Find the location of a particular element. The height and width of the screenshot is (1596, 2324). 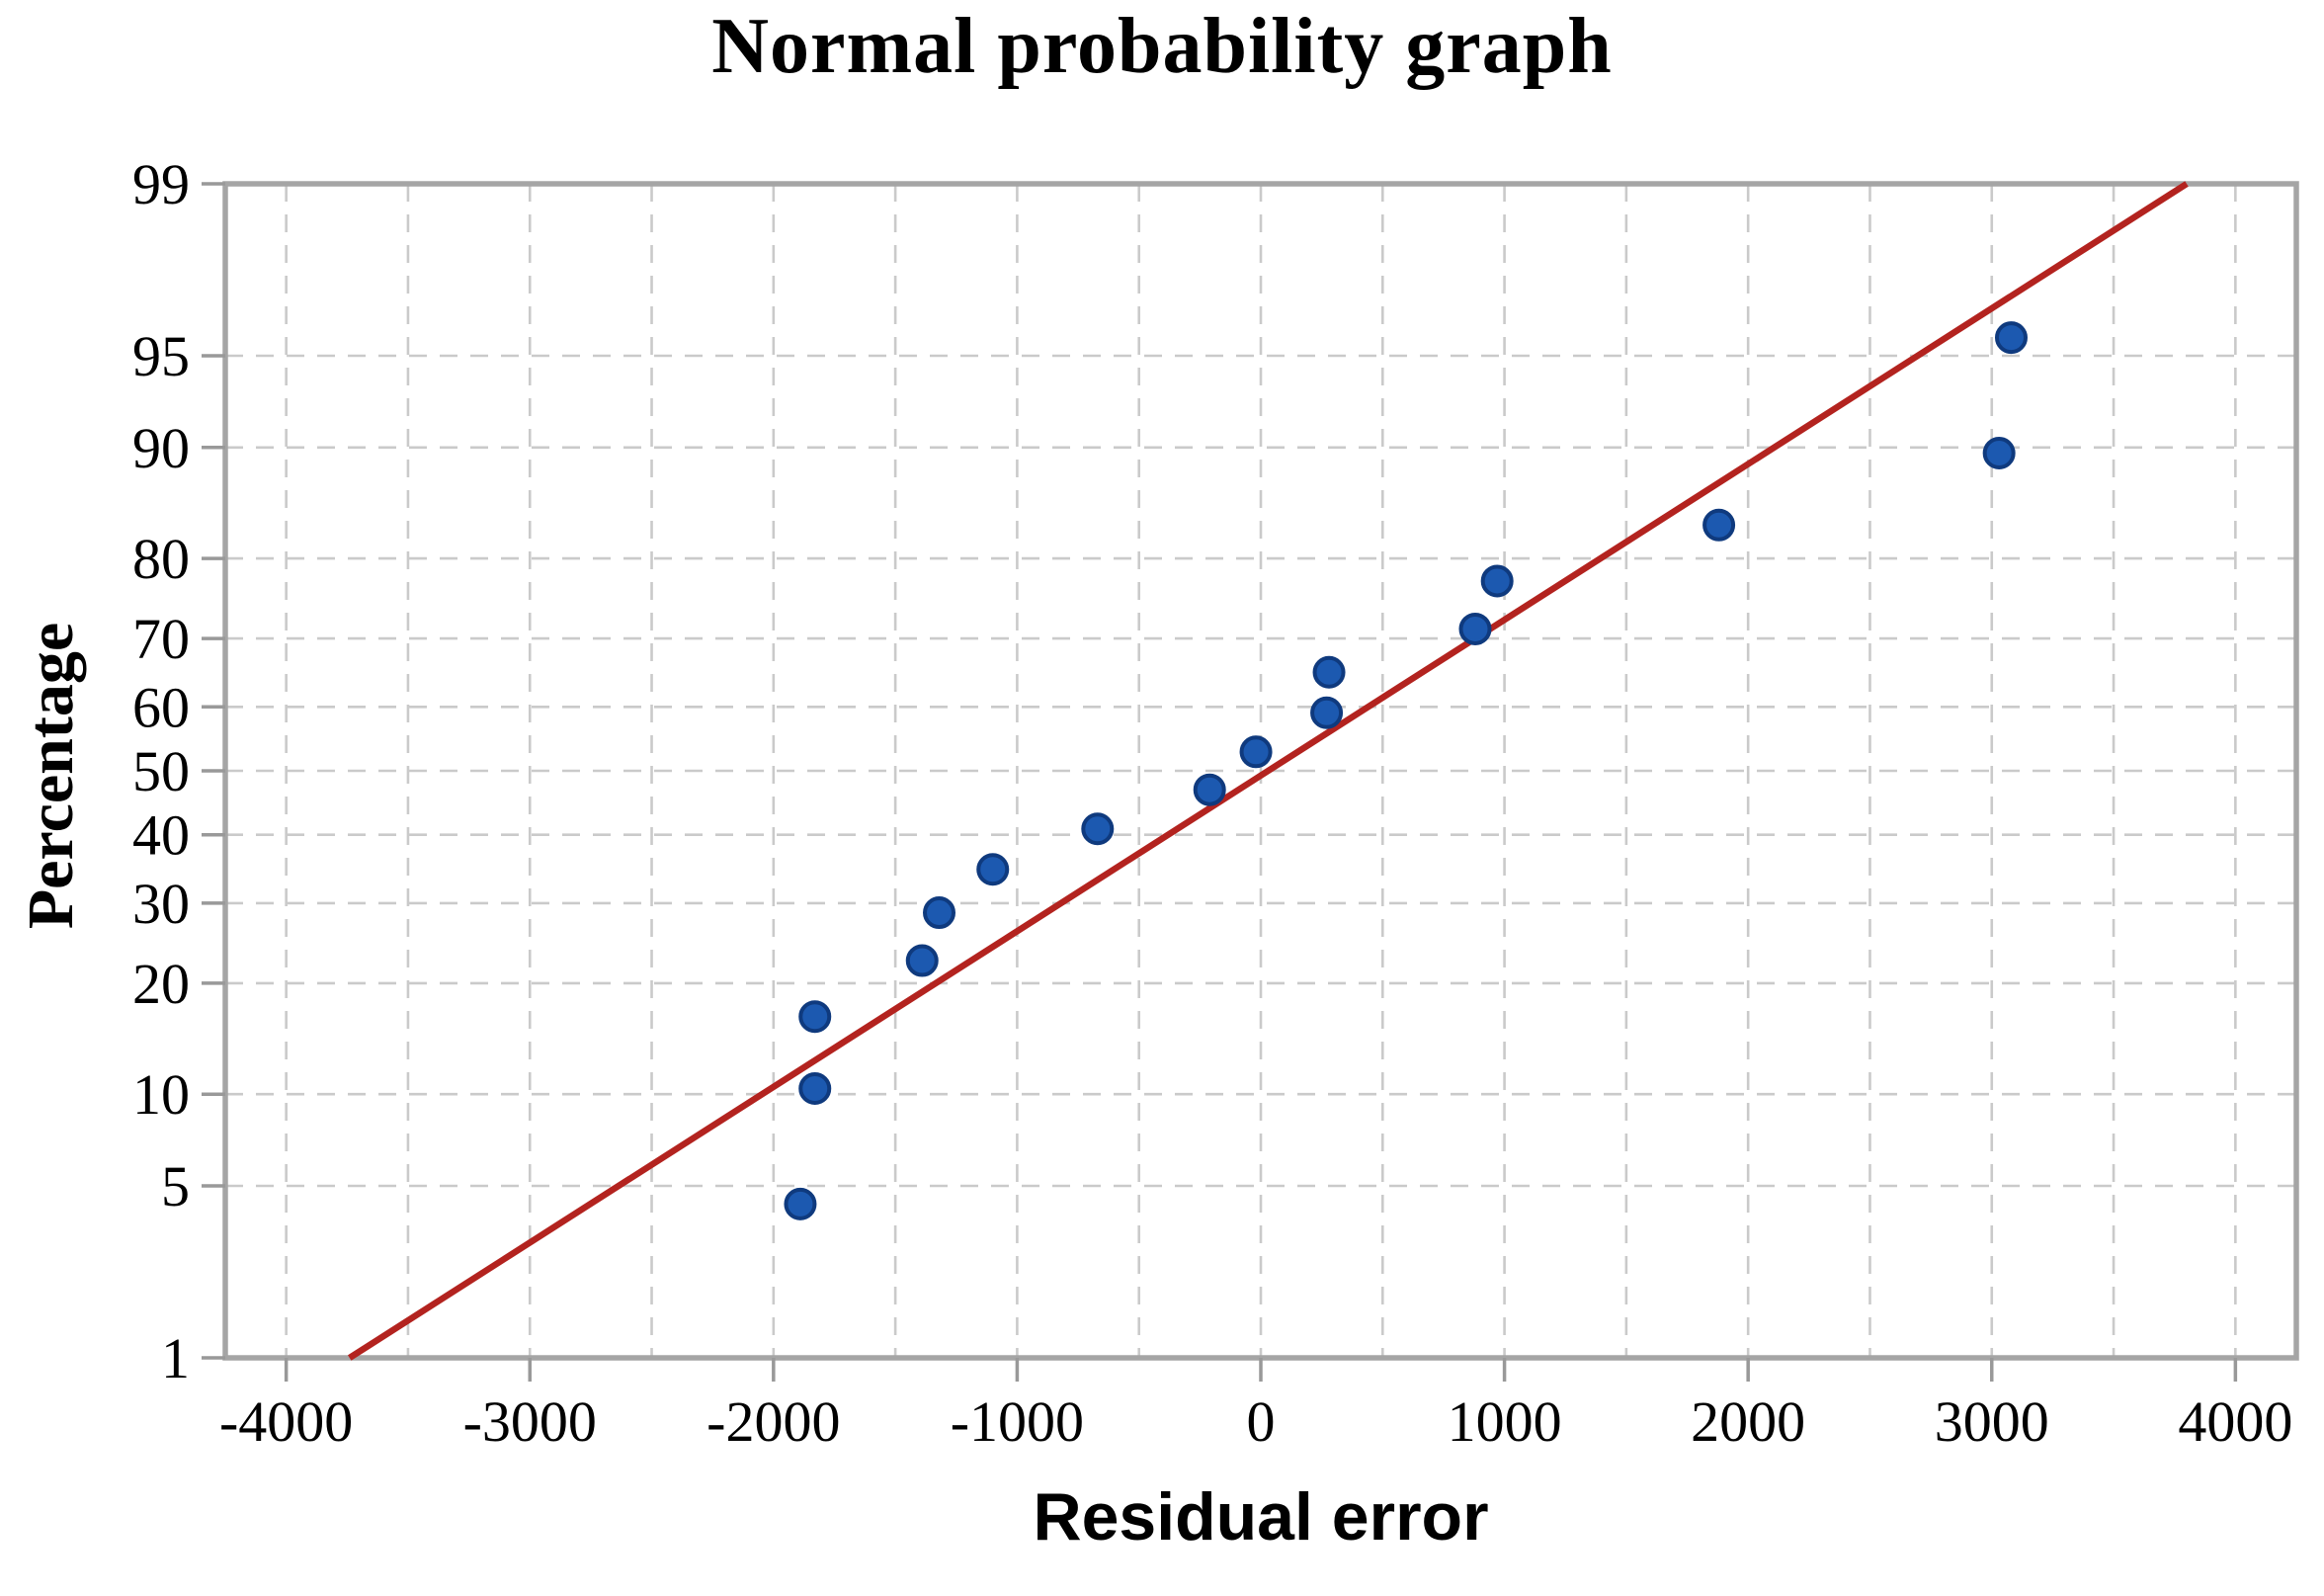

x-tick-label: 0 is located at coordinates (1261, 1421).